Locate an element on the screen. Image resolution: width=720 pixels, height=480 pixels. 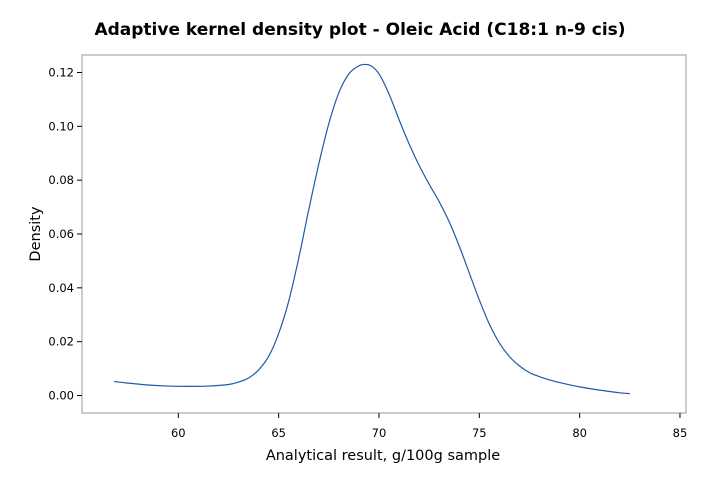
x-tick-label: 70 is located at coordinates (379, 433).